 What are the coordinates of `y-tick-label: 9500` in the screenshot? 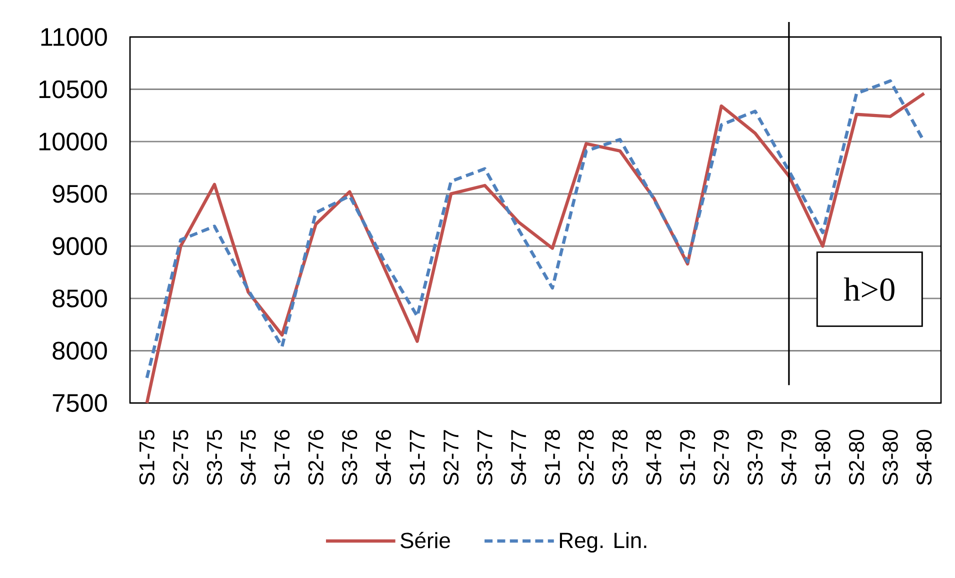 It's located at (79, 193).